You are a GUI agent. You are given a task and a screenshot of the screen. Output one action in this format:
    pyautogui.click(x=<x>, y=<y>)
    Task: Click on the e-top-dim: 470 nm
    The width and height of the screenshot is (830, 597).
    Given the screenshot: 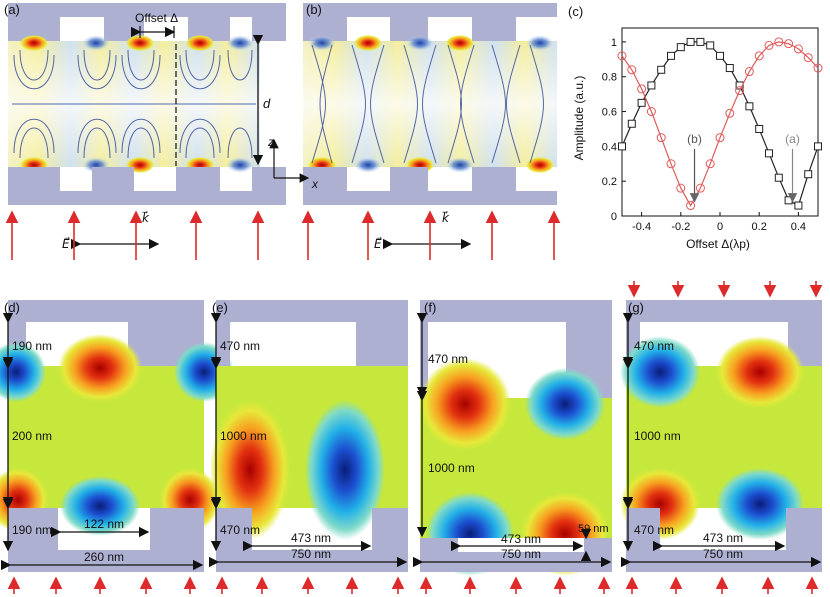 What is the action you would take?
    pyautogui.click(x=240, y=346)
    